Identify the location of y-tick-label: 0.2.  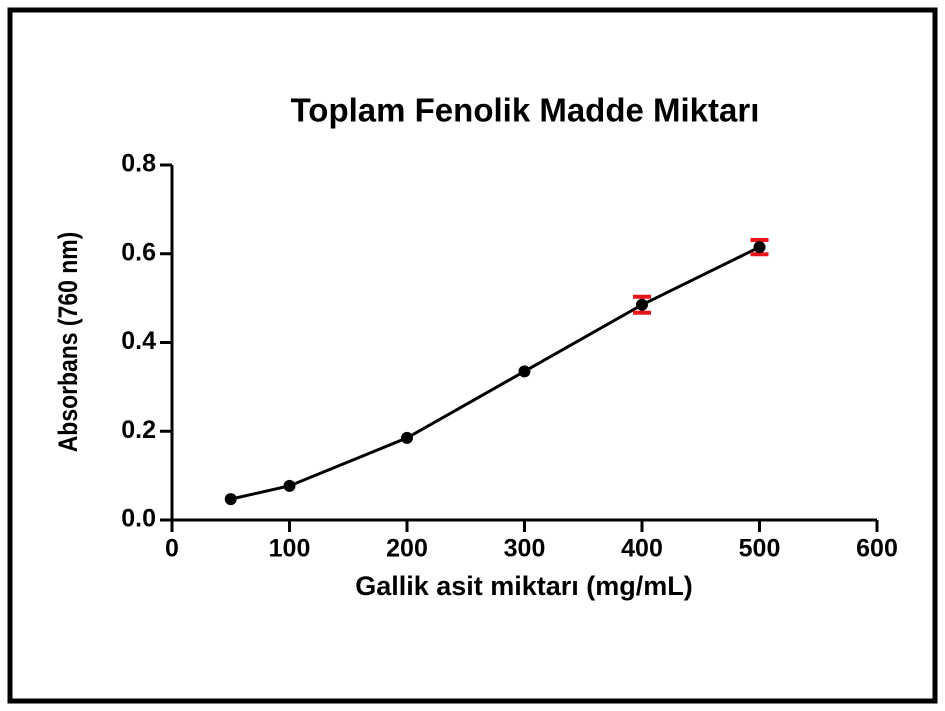
(138, 430).